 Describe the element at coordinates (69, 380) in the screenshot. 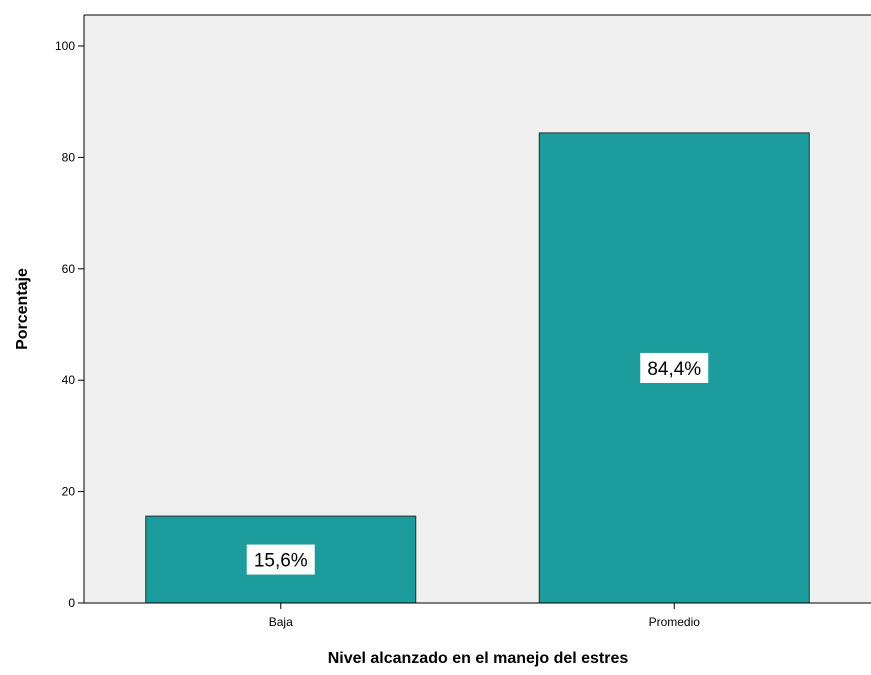

I see `y-tick-label-2: 40` at that location.